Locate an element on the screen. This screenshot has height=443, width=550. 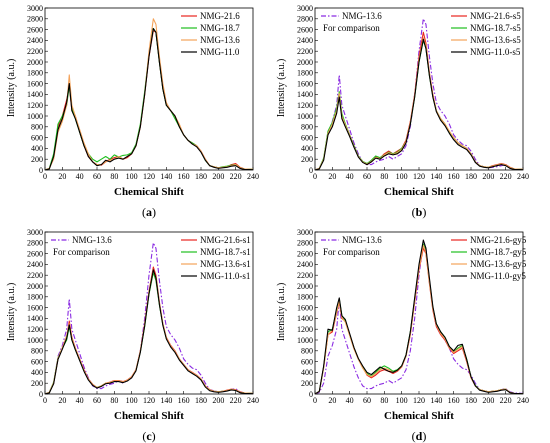
ylabel-a: Intensity (a.u.) is located at coordinates (11, 88).